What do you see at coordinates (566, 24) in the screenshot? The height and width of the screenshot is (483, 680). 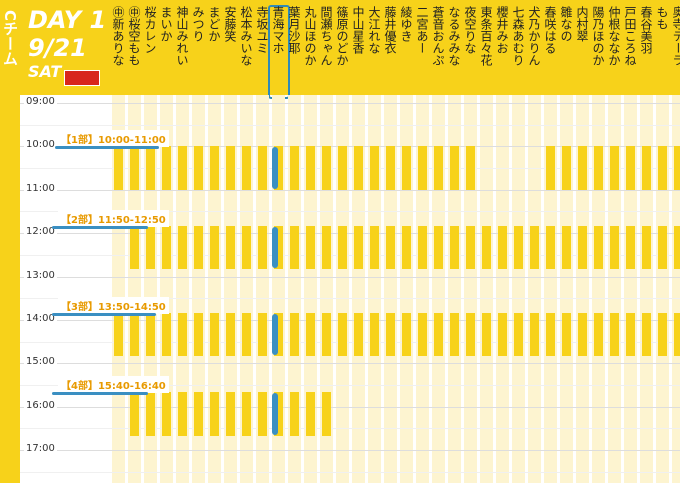 I see `member-name: 雛なの` at bounding box center [566, 24].